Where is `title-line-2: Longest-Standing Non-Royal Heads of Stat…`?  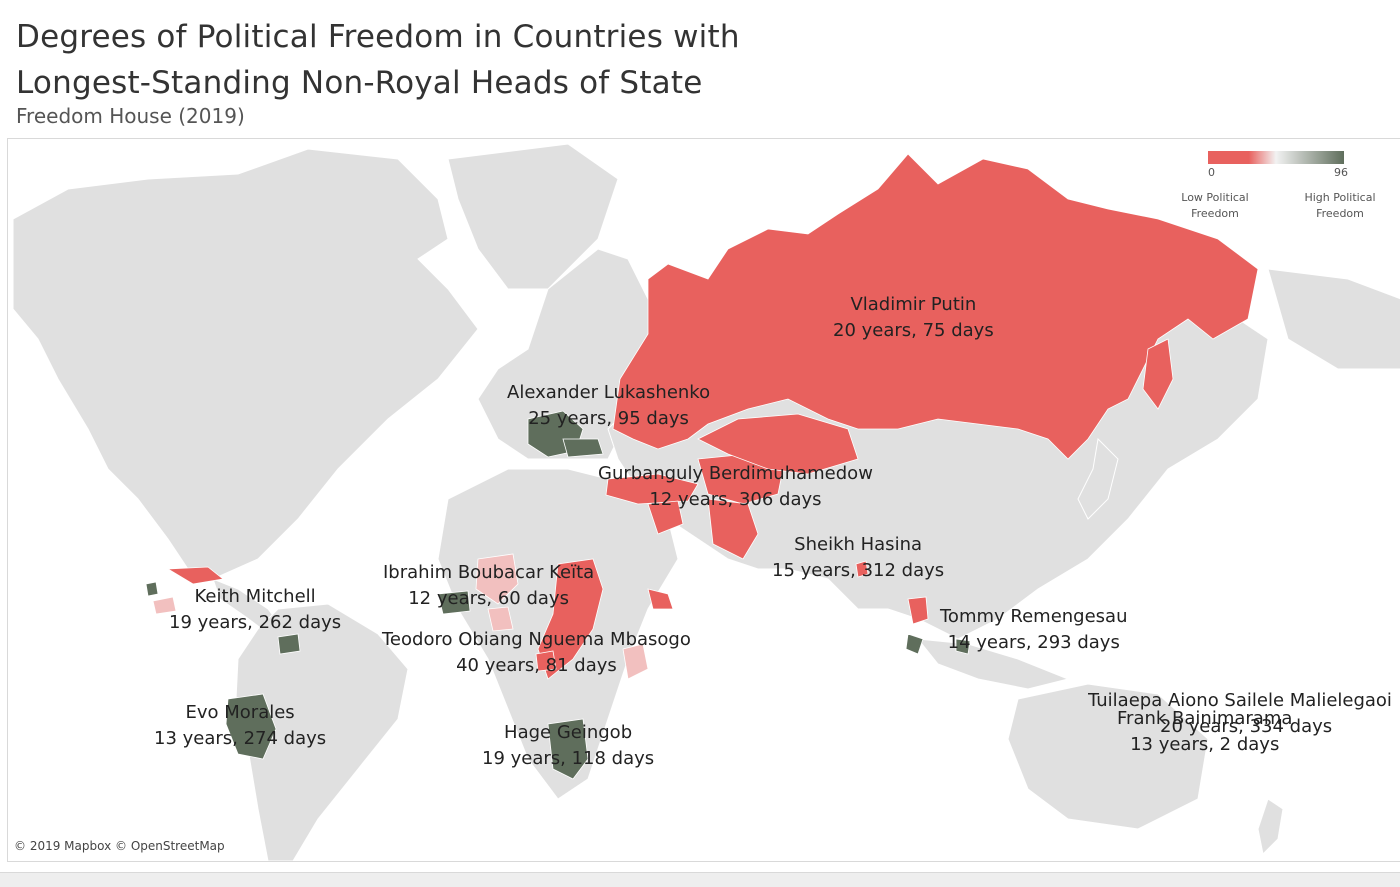 title-line-2: Longest-Standing Non-Royal Heads of Stat… is located at coordinates (359, 83).